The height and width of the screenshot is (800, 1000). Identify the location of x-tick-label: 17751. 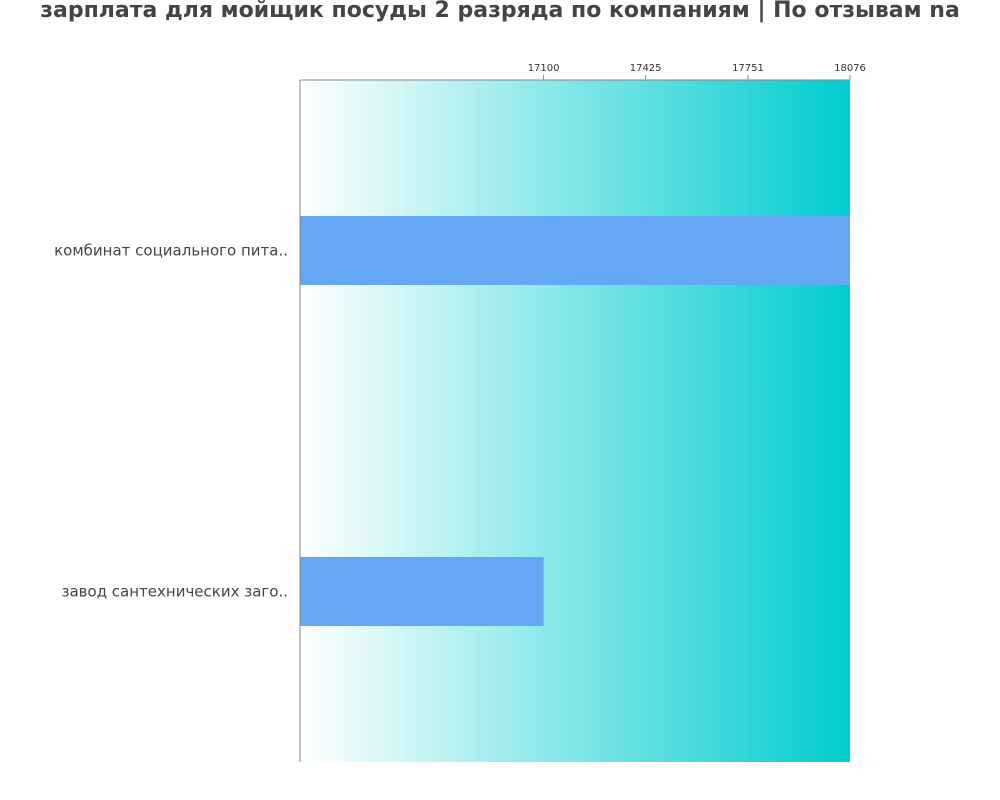
(748, 68).